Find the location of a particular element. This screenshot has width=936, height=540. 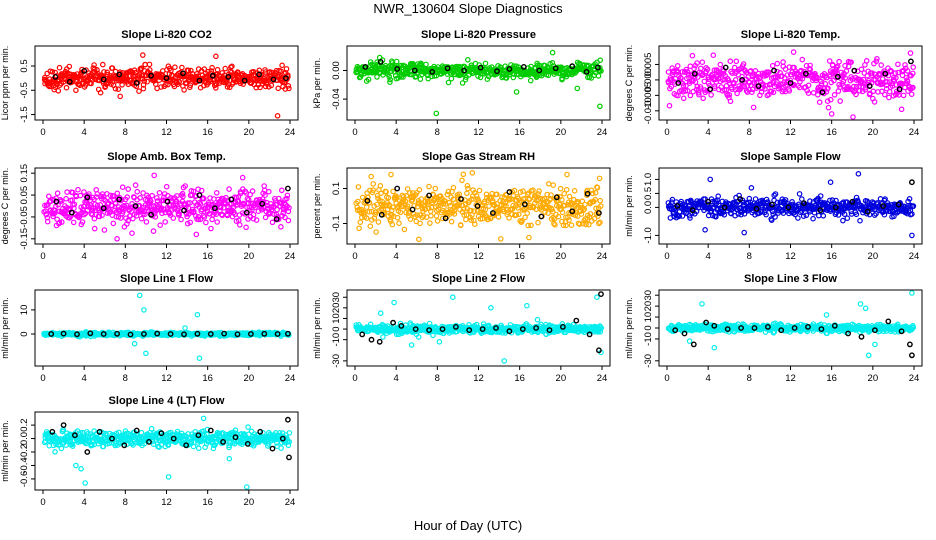

y-tick-label: 0 is located at coordinates (336, 328).